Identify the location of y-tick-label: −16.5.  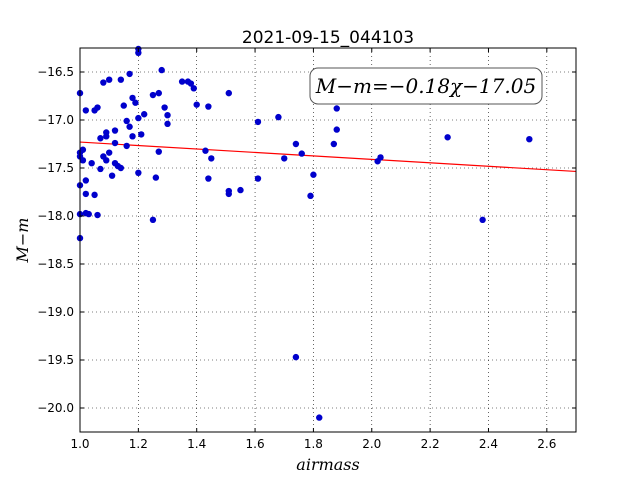
(55, 72).